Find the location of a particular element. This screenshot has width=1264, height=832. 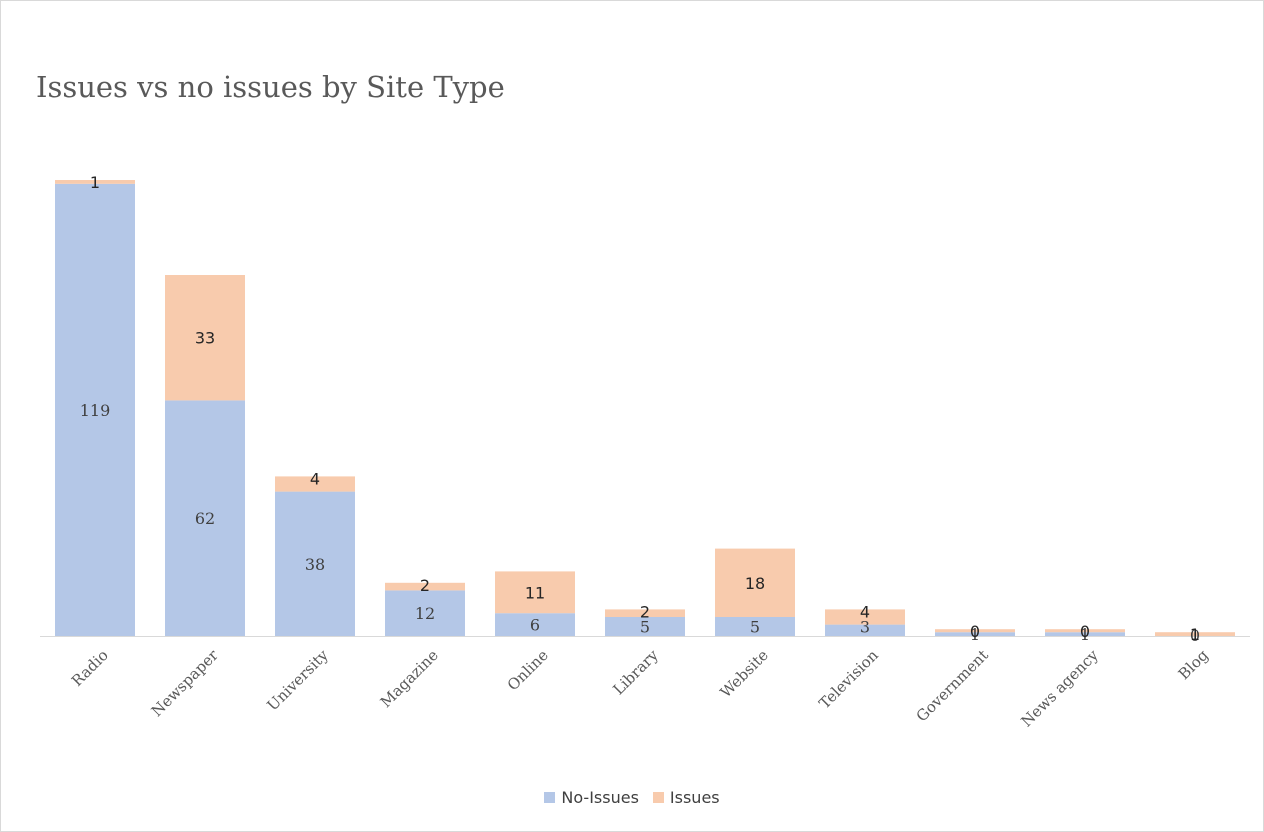

bar-no-issues-online is located at coordinates (535, 624).